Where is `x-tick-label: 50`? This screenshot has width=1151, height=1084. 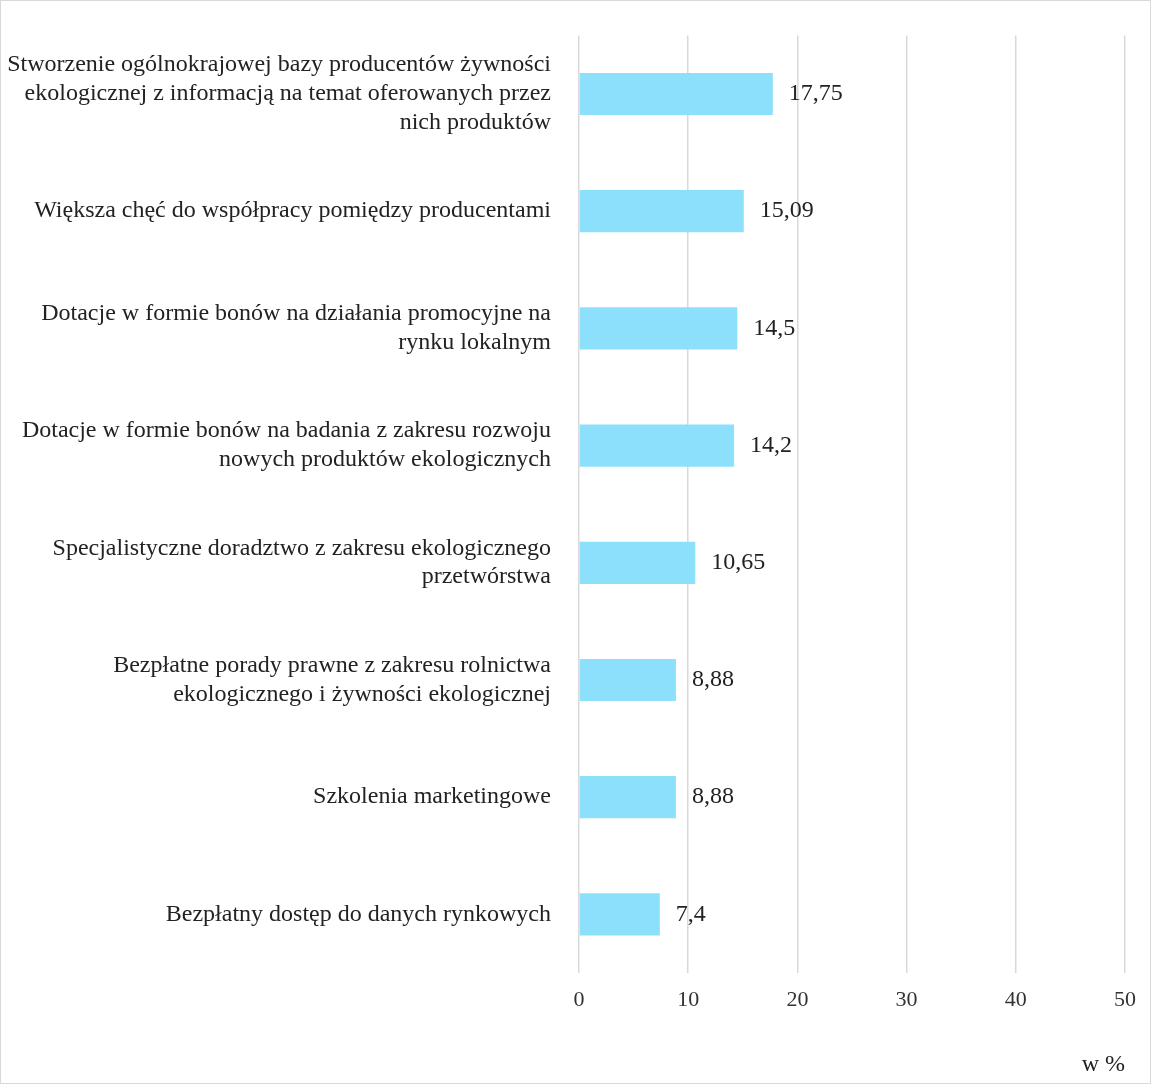
x-tick-label: 50 is located at coordinates (1125, 998).